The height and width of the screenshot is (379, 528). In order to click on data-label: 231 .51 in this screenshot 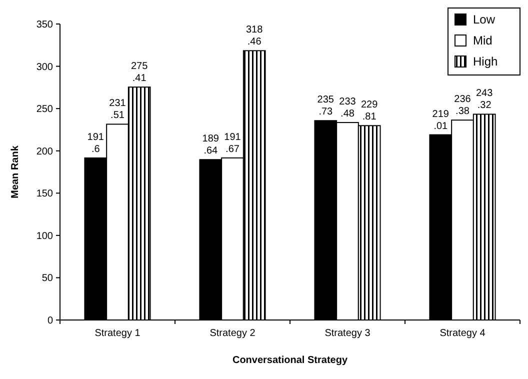, I will do `click(117, 110)`.